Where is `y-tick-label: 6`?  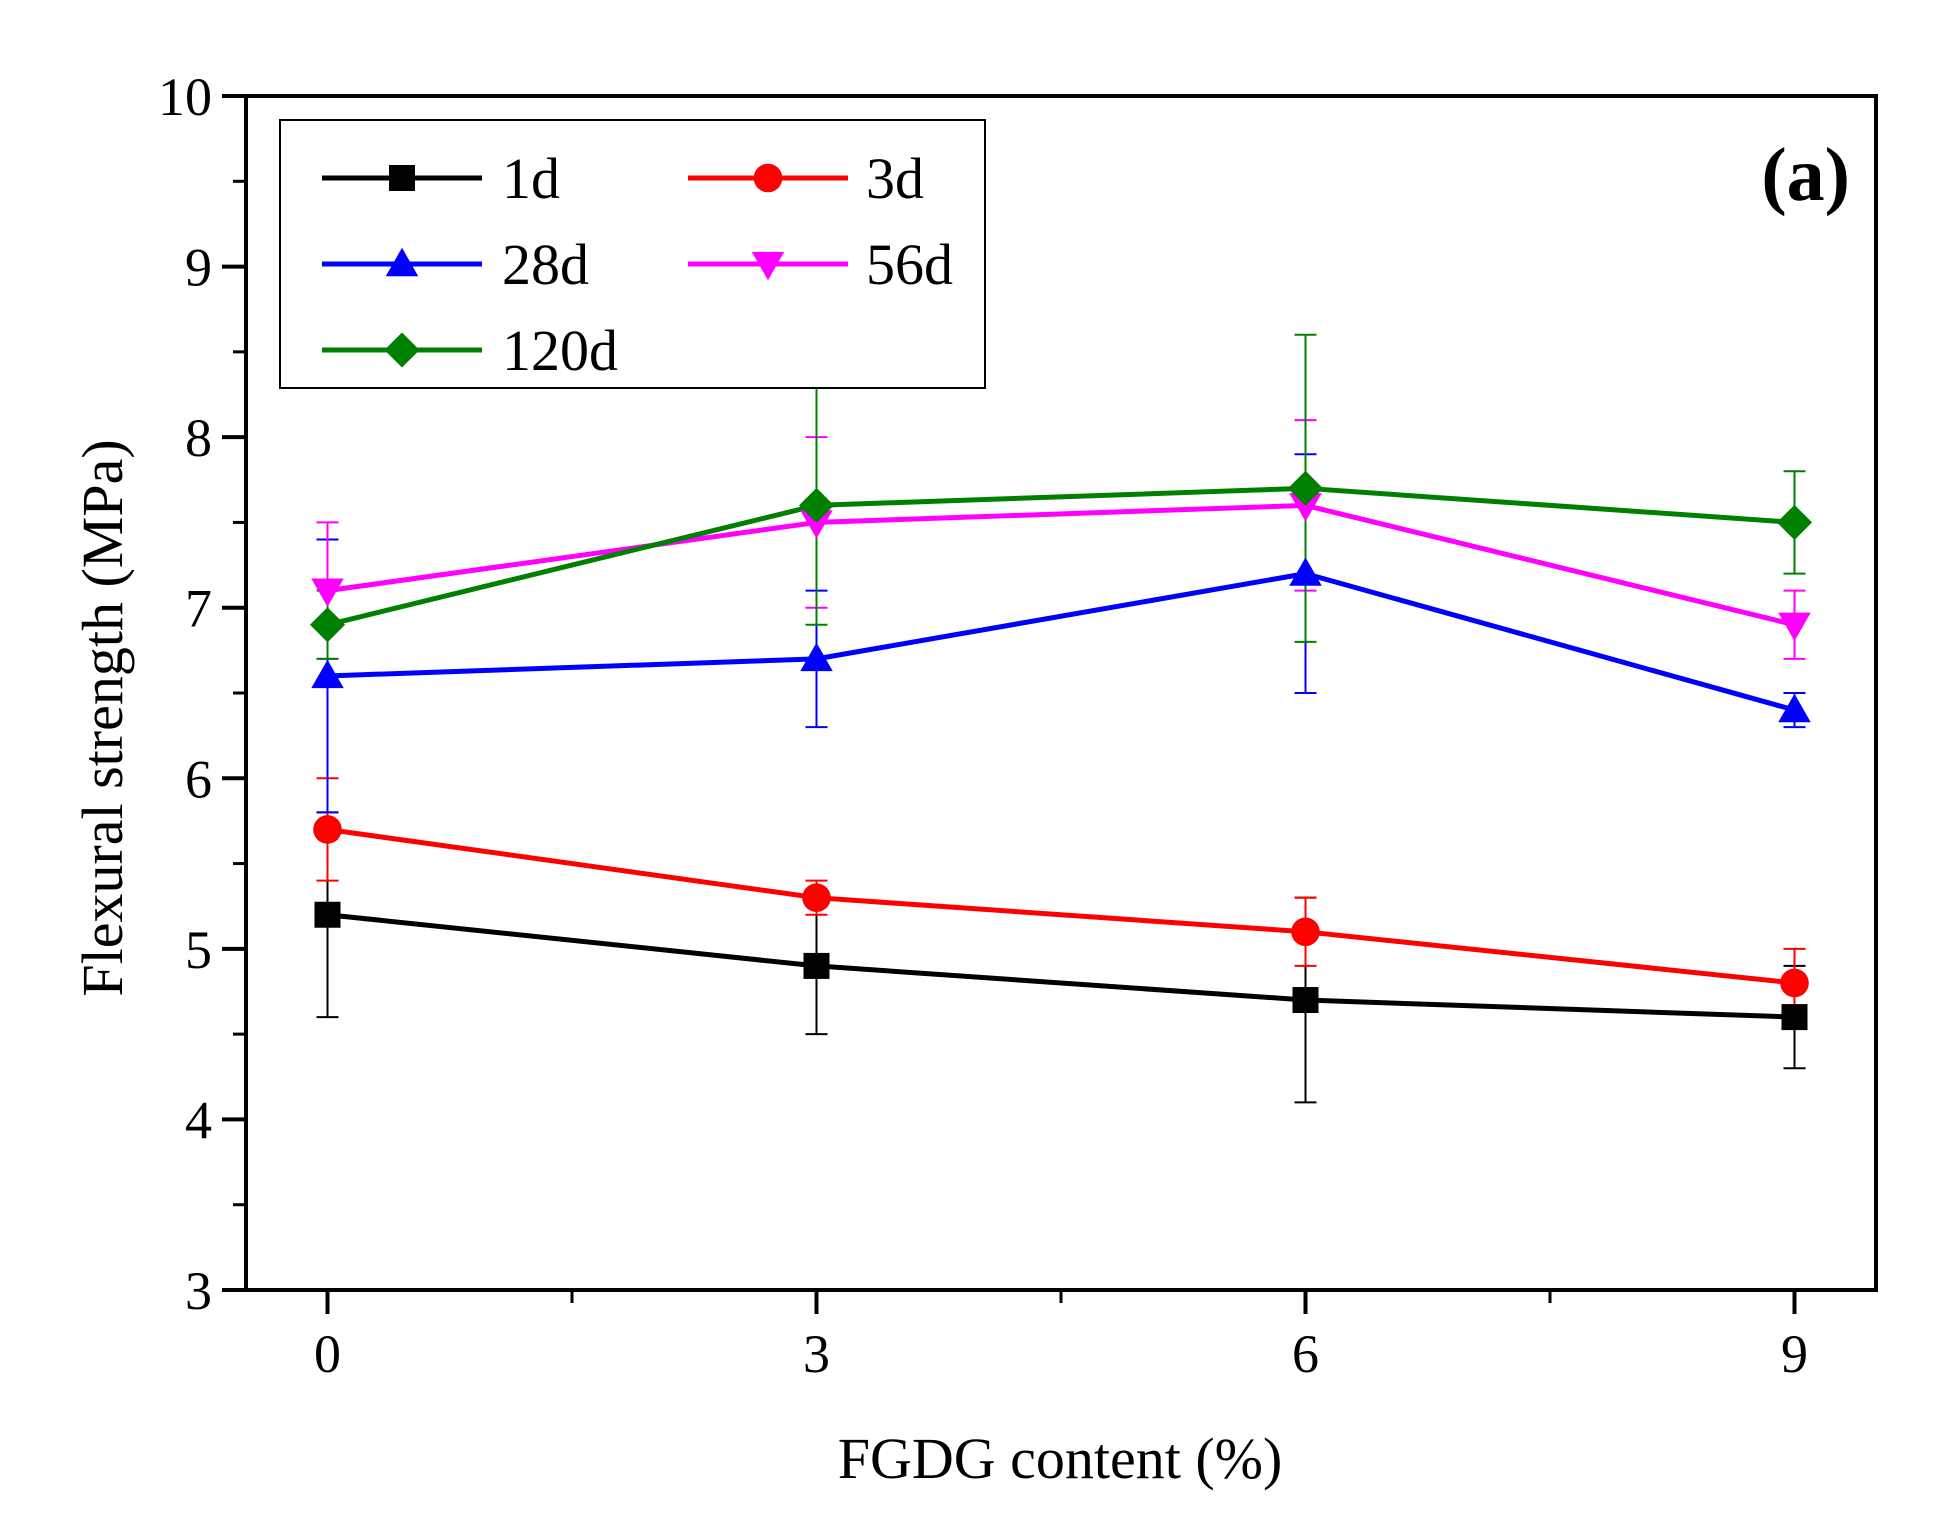
y-tick-label: 6 is located at coordinates (198, 779).